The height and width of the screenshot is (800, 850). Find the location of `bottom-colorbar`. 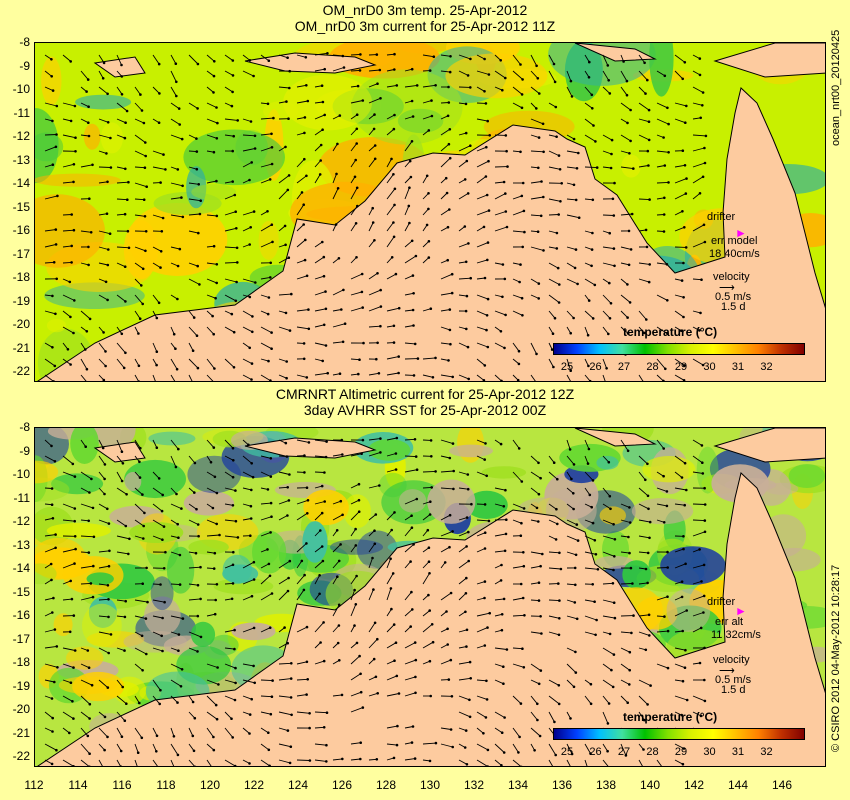

bottom-colorbar is located at coordinates (679, 734).